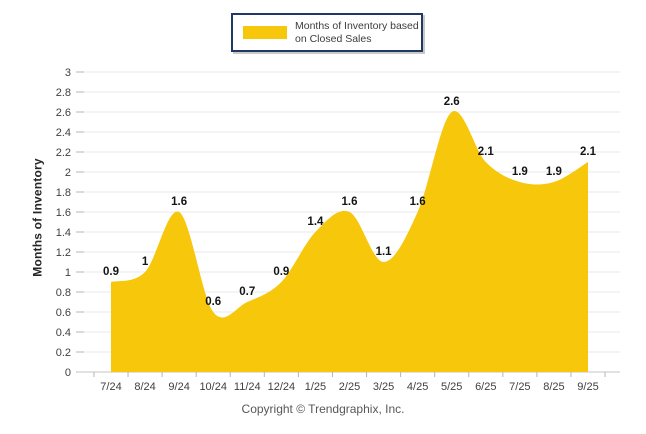 The image size is (646, 434). Describe the element at coordinates (178, 387) in the screenshot. I see `x-tick-label: 9/24` at that location.